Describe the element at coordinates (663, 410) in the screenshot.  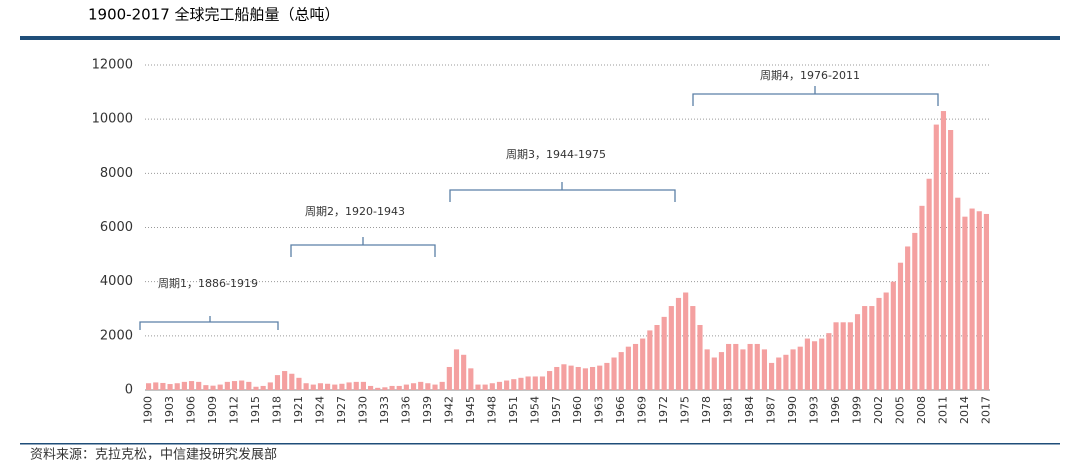
I see `x-tick-label: 1972` at that location.